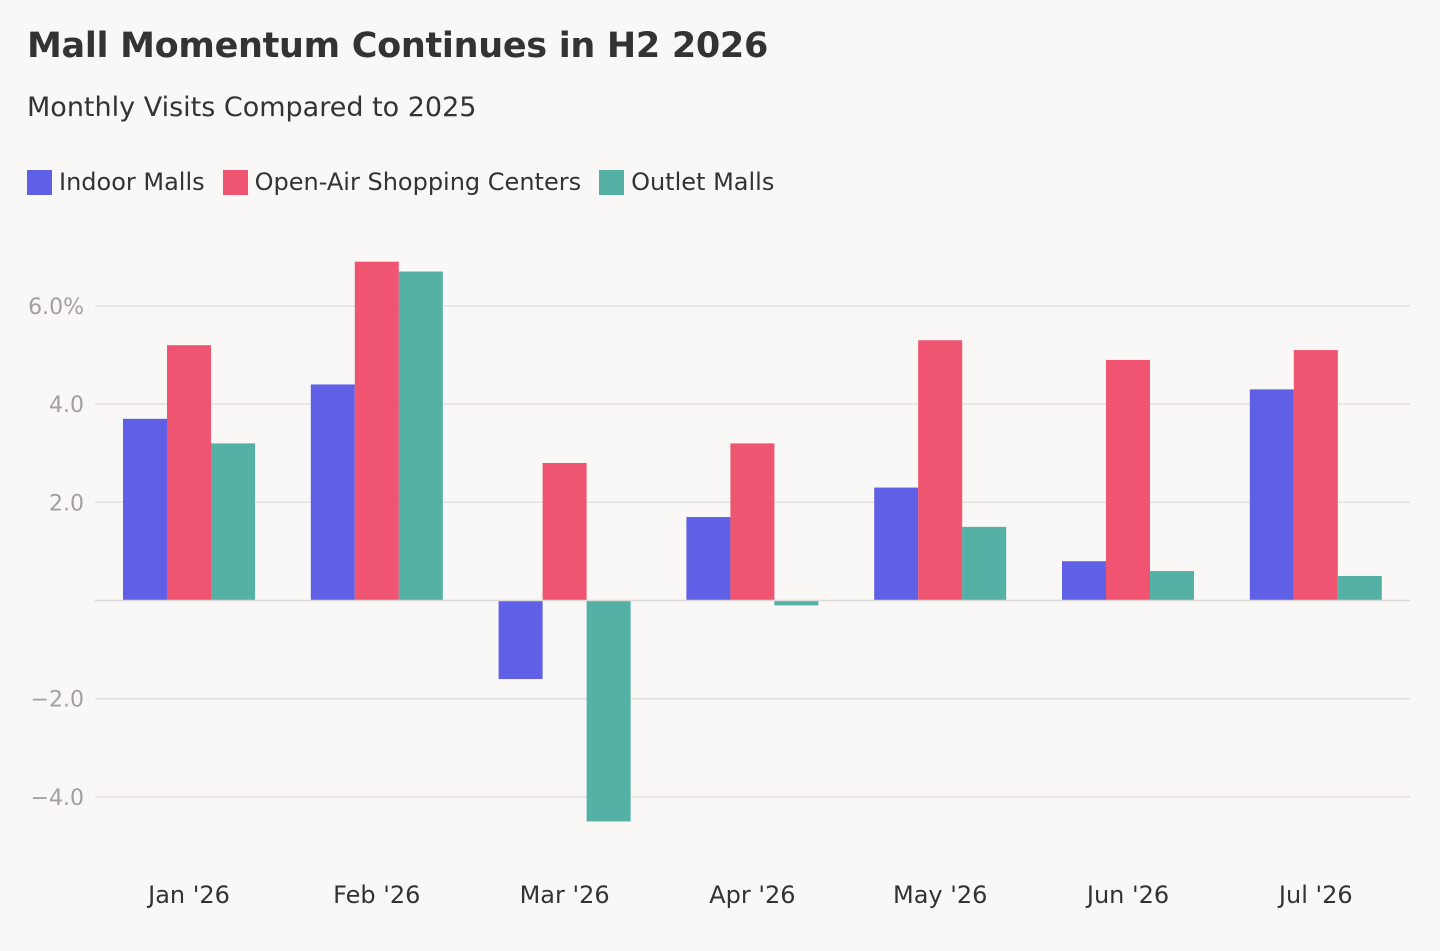 Image resolution: width=1440 pixels, height=951 pixels. What do you see at coordinates (132, 182) in the screenshot?
I see `legend-label: Indoor Malls` at bounding box center [132, 182].